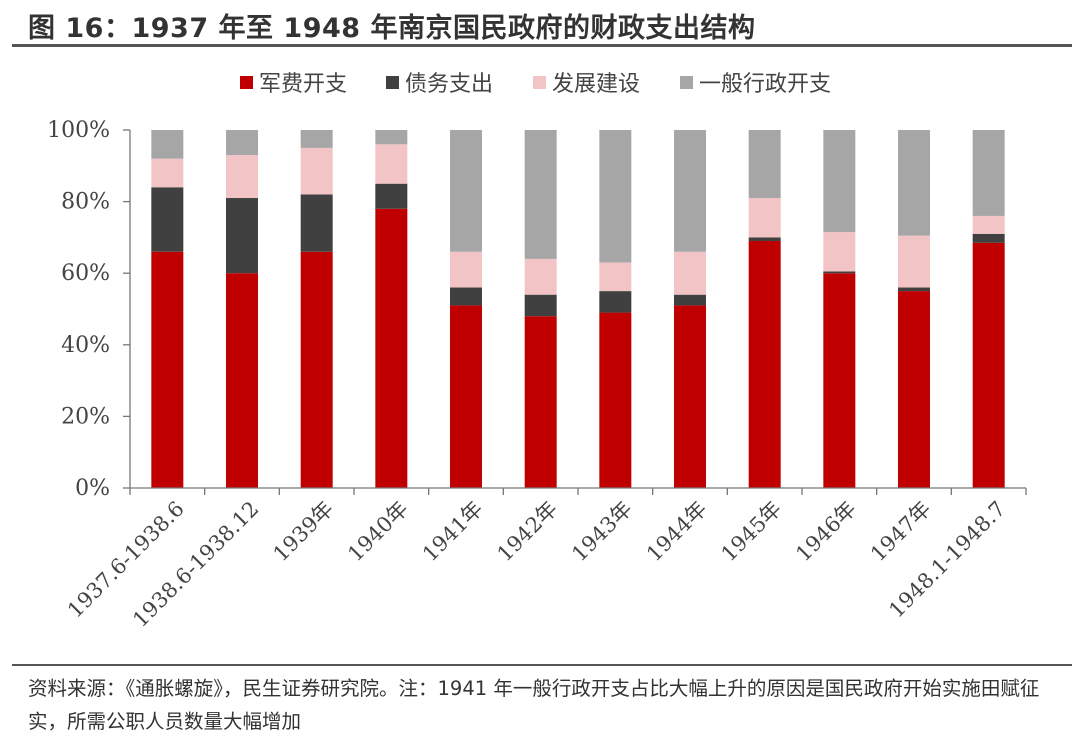 The image size is (1080, 744). What do you see at coordinates (246, 82) in the screenshot?
I see `legend-swatch-military` at bounding box center [246, 82].